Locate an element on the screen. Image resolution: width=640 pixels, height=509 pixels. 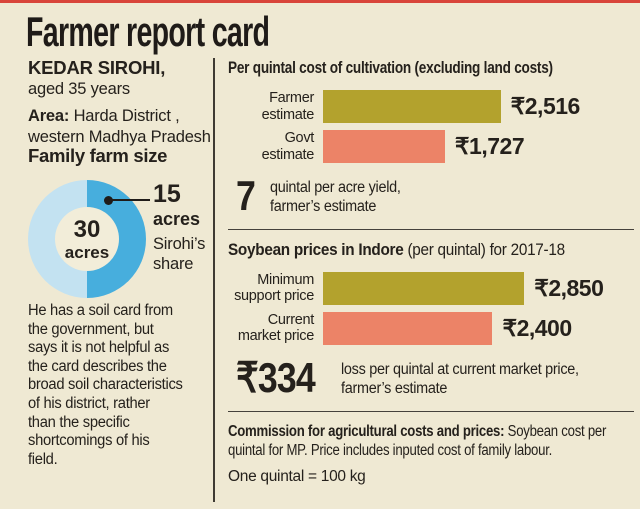
page-title: Farmer report card is located at coordinates (148, 31).